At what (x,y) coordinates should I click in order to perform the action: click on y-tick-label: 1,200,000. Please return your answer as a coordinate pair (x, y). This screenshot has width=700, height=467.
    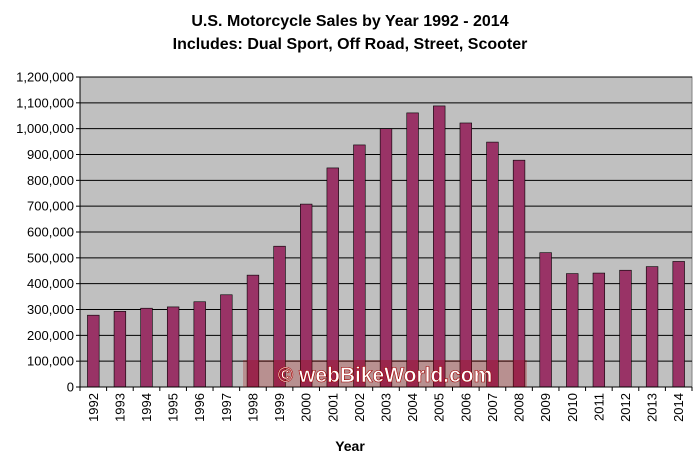
    Looking at the image, I should click on (45, 77).